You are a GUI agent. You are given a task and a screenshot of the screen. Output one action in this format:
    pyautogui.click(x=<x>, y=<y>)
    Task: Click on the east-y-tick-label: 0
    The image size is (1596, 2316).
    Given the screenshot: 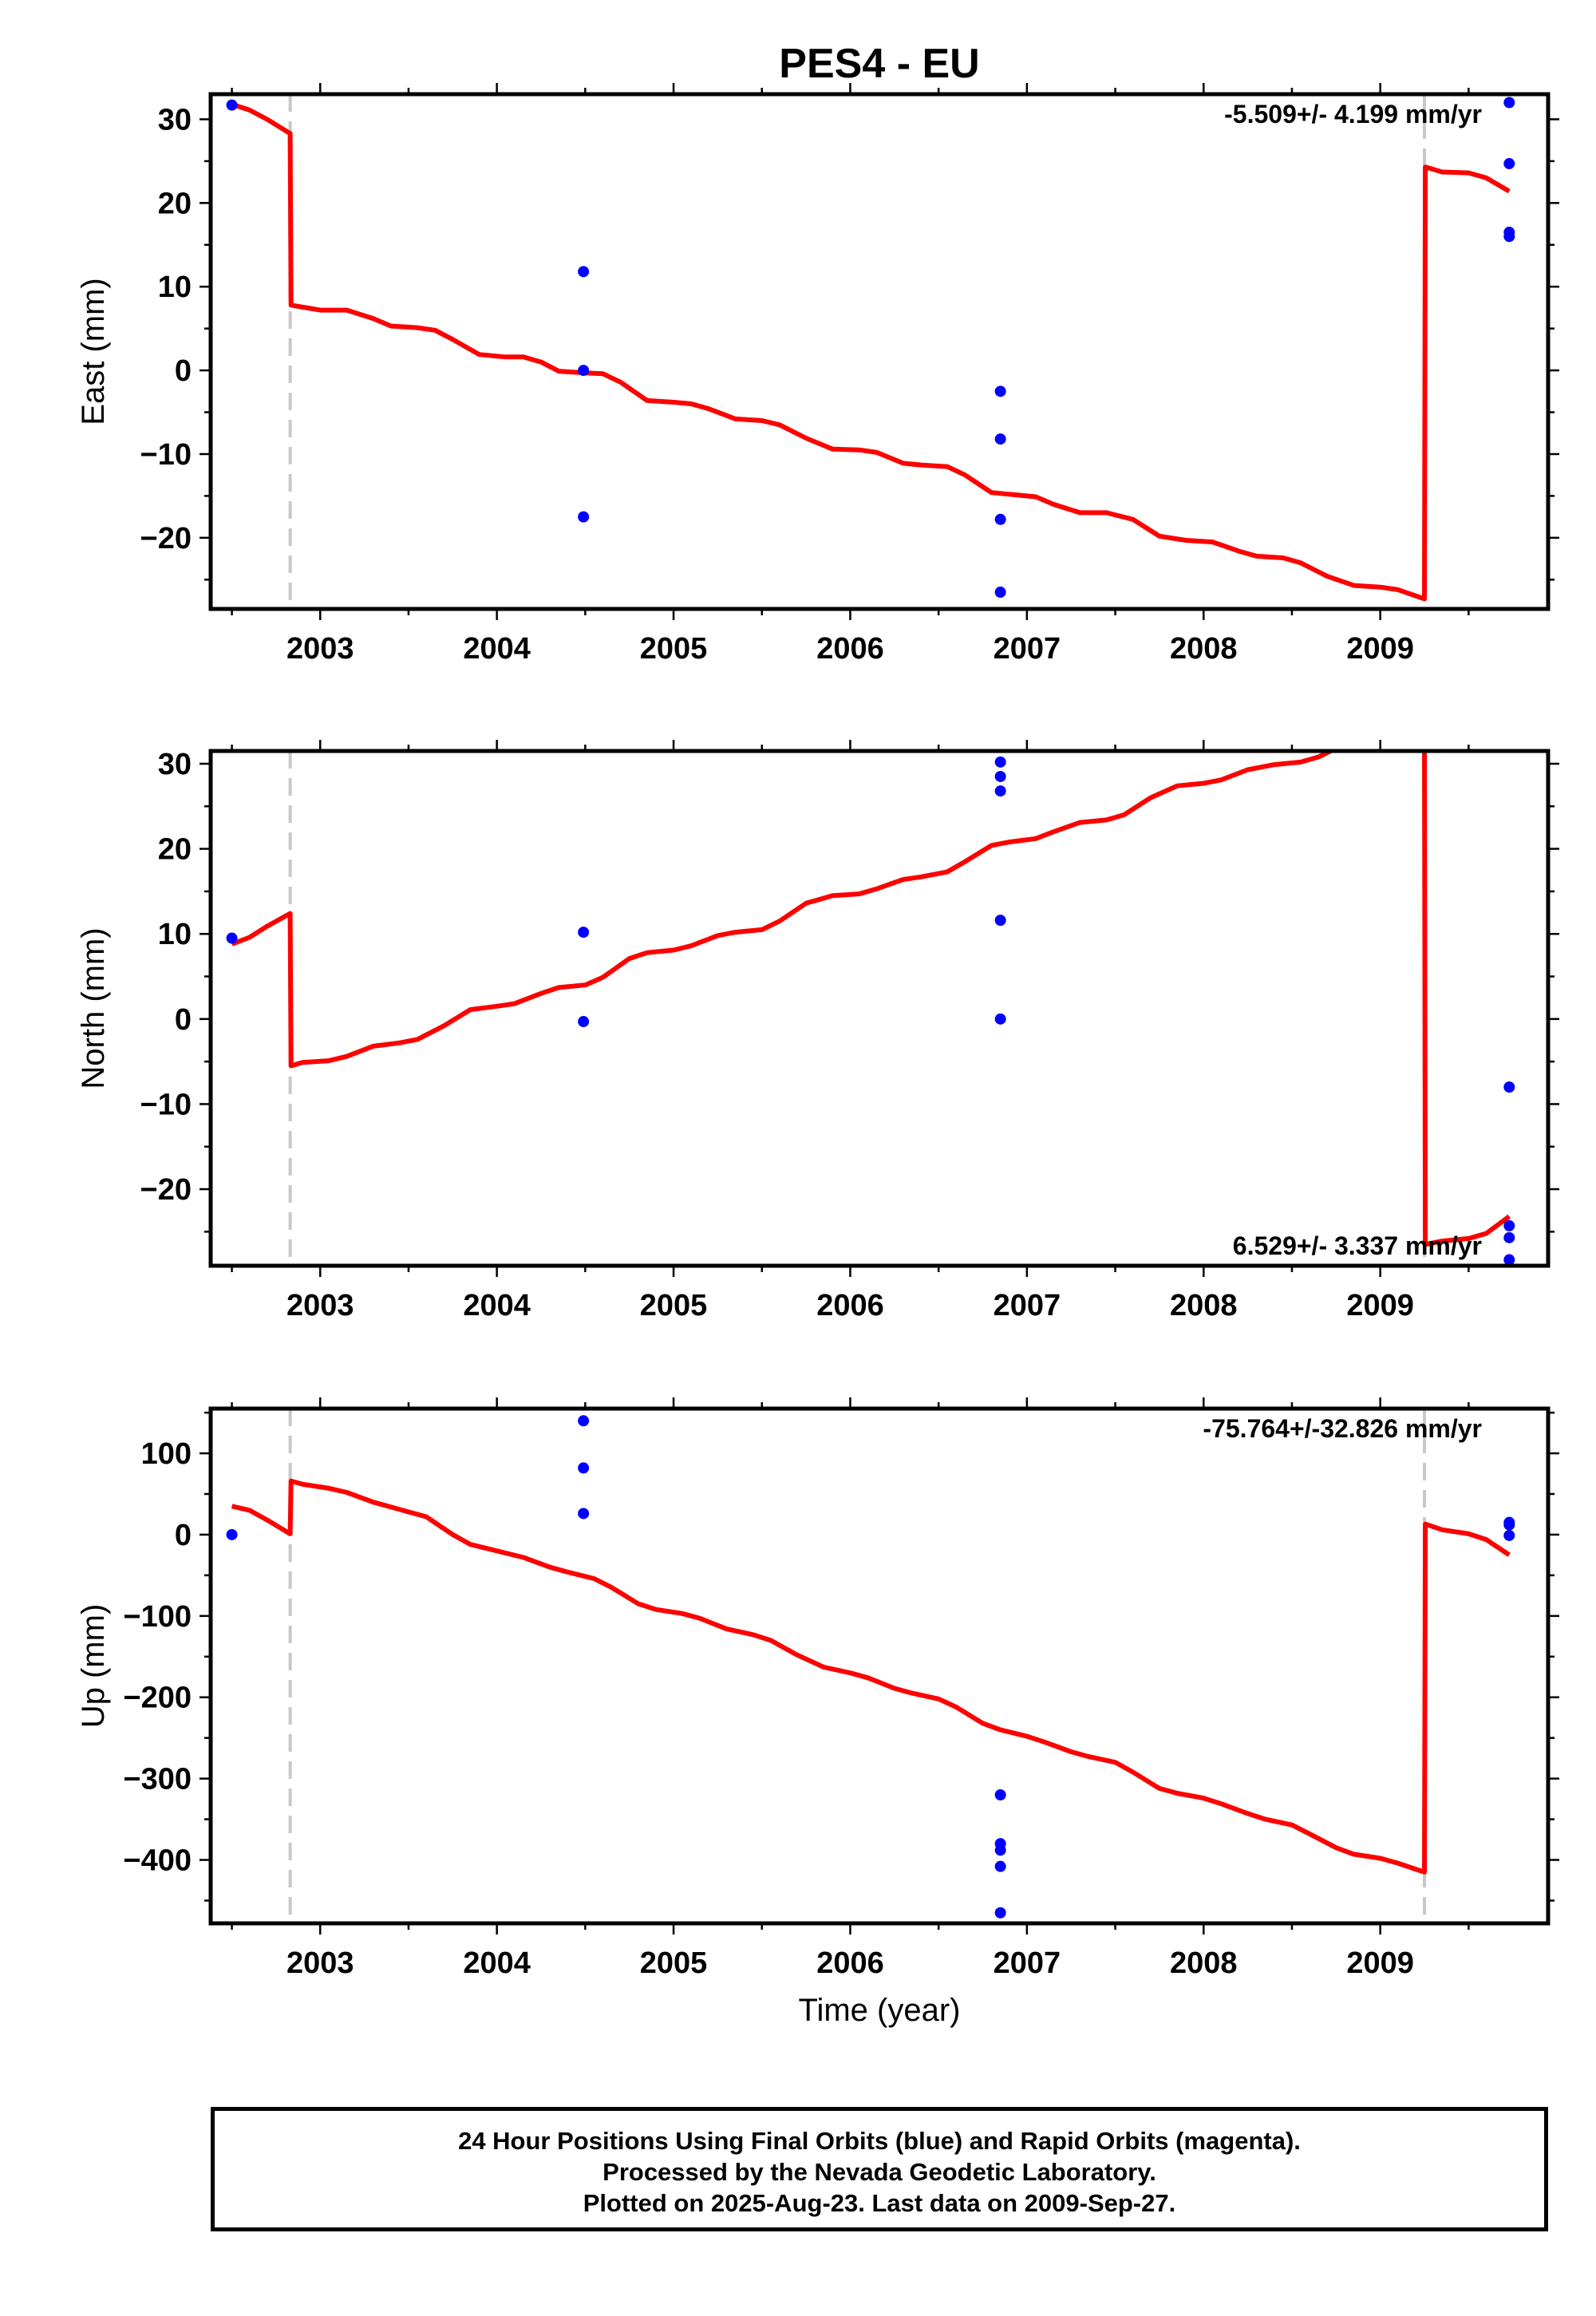 What is the action you would take?
    pyautogui.click(x=183, y=371)
    